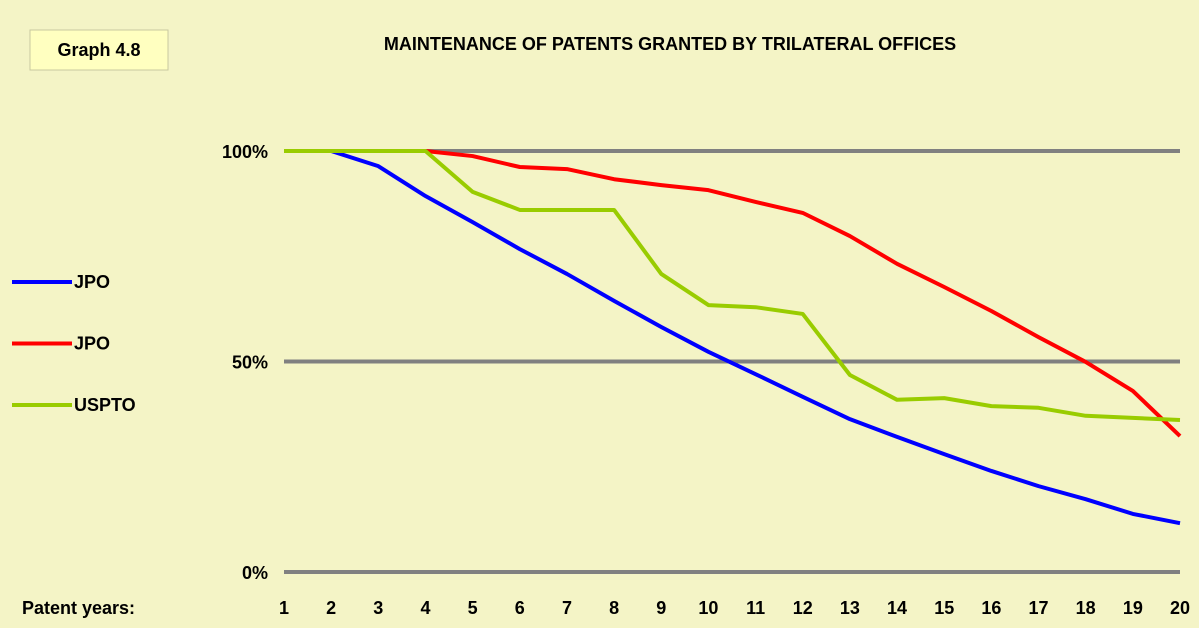 The width and height of the screenshot is (1199, 628). I want to click on x-tick-label: 7, so click(567, 608).